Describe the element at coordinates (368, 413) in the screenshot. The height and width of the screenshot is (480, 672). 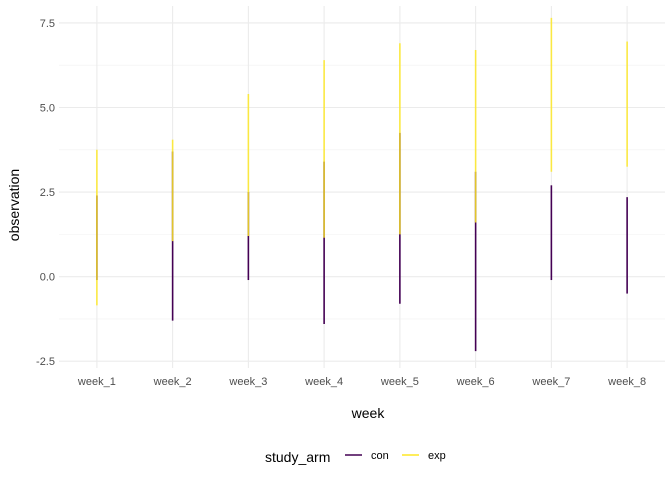
I see `x-axis-title: week` at that location.